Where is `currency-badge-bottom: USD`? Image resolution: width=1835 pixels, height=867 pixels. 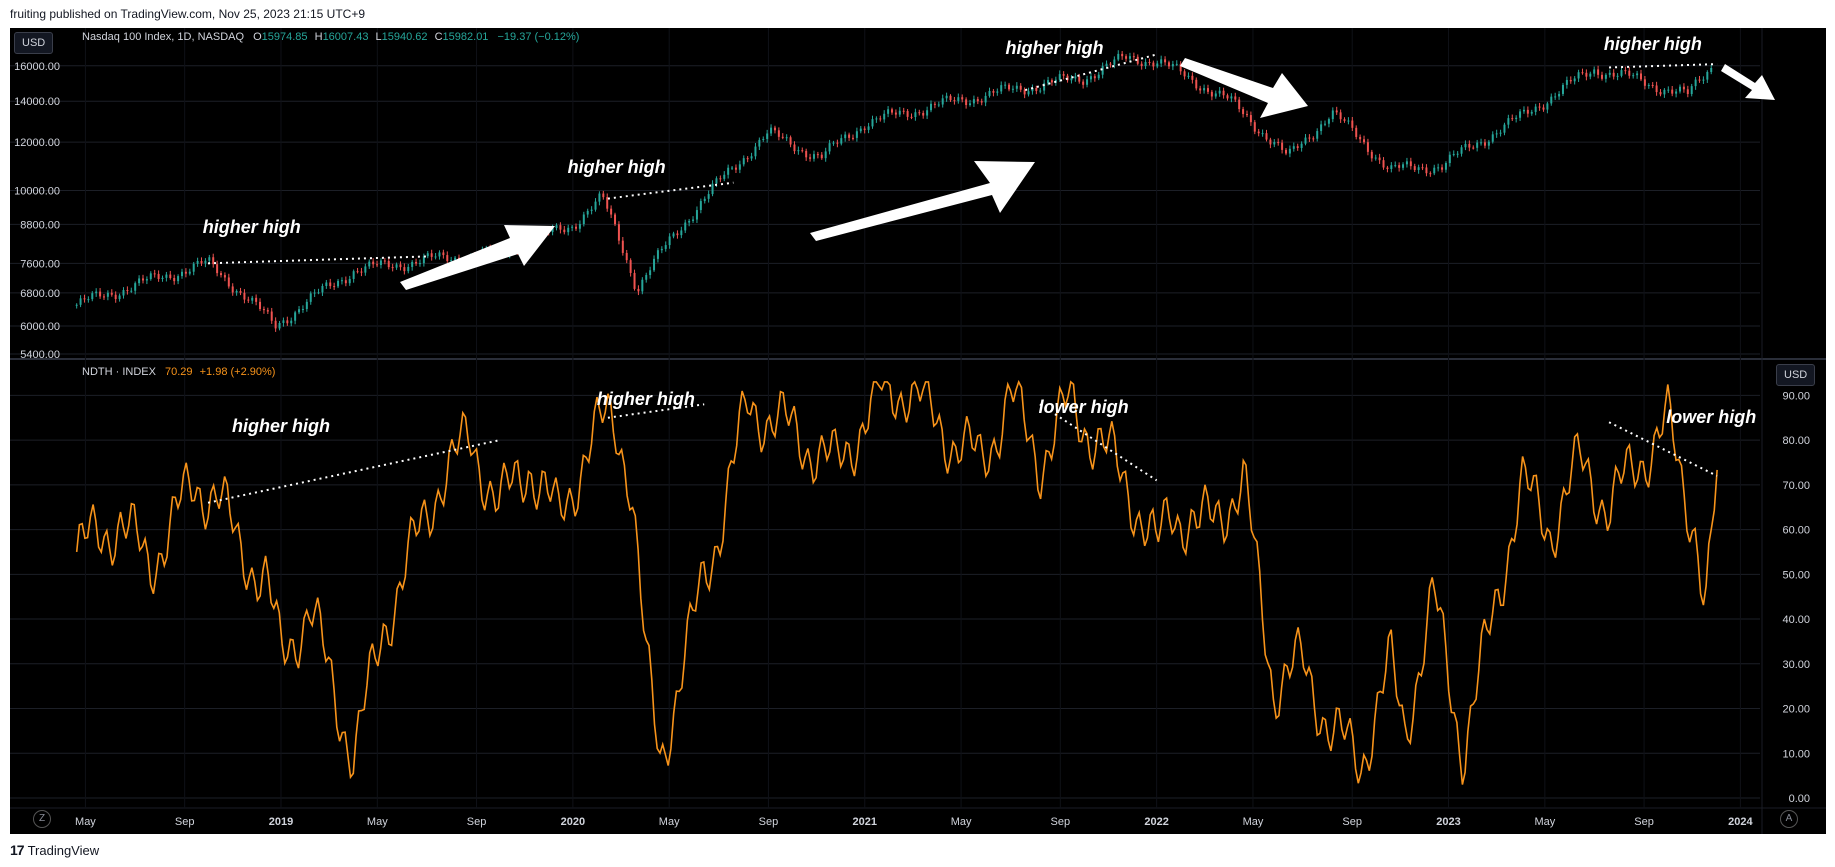 currency-badge-bottom: USD is located at coordinates (1796, 375).